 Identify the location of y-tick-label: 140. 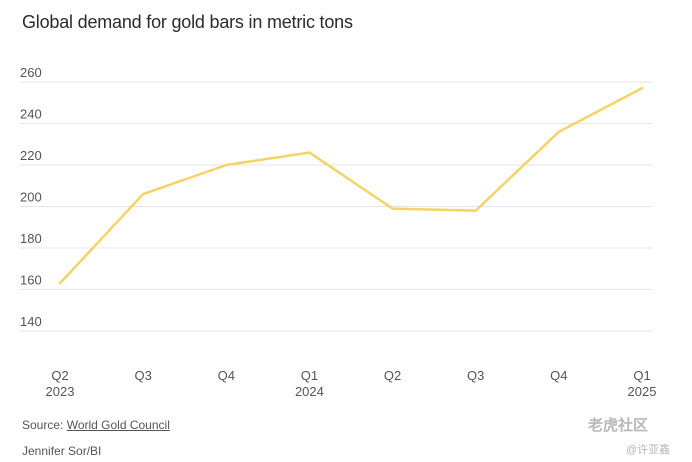
(31, 321).